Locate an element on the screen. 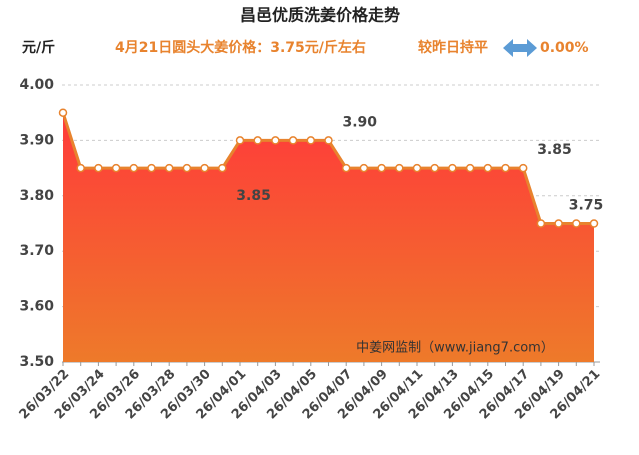 The height and width of the screenshot is (455, 639). flat-arrow-icon is located at coordinates (520, 48).